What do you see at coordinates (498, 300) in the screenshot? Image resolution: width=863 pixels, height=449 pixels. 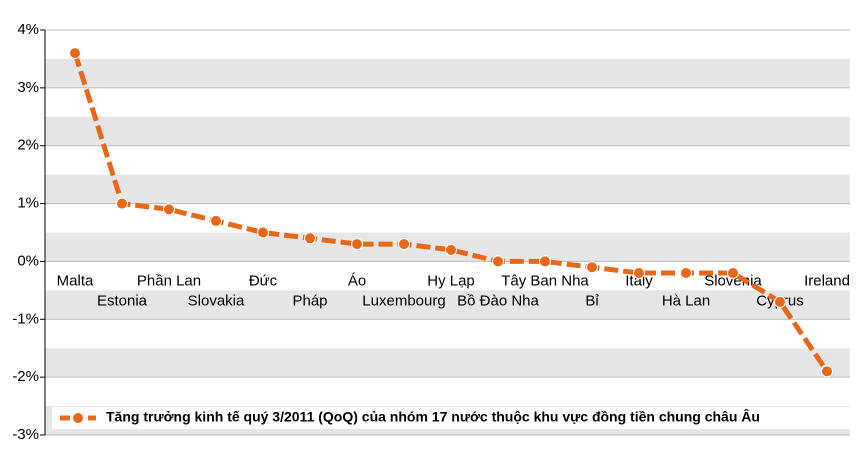 I see `x-tick-label: Bồ Đào Nha` at bounding box center [498, 300].